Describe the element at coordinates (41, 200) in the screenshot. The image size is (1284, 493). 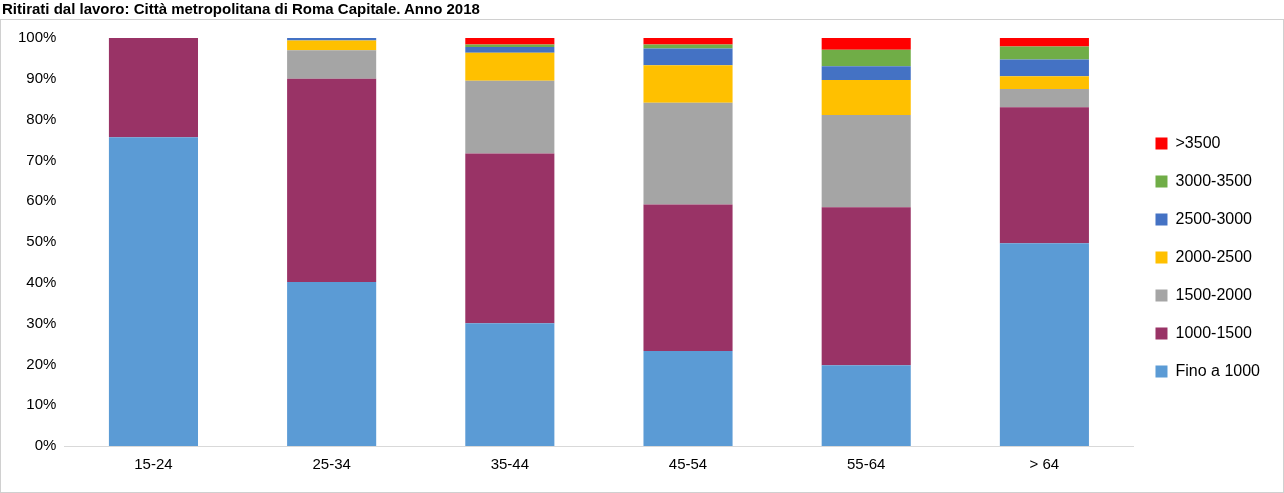
I see `y-tick-label: 60%` at that location.